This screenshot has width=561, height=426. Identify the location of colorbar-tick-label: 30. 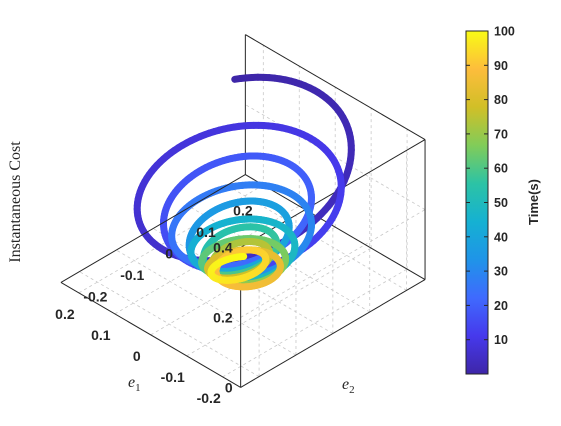
(501, 272).